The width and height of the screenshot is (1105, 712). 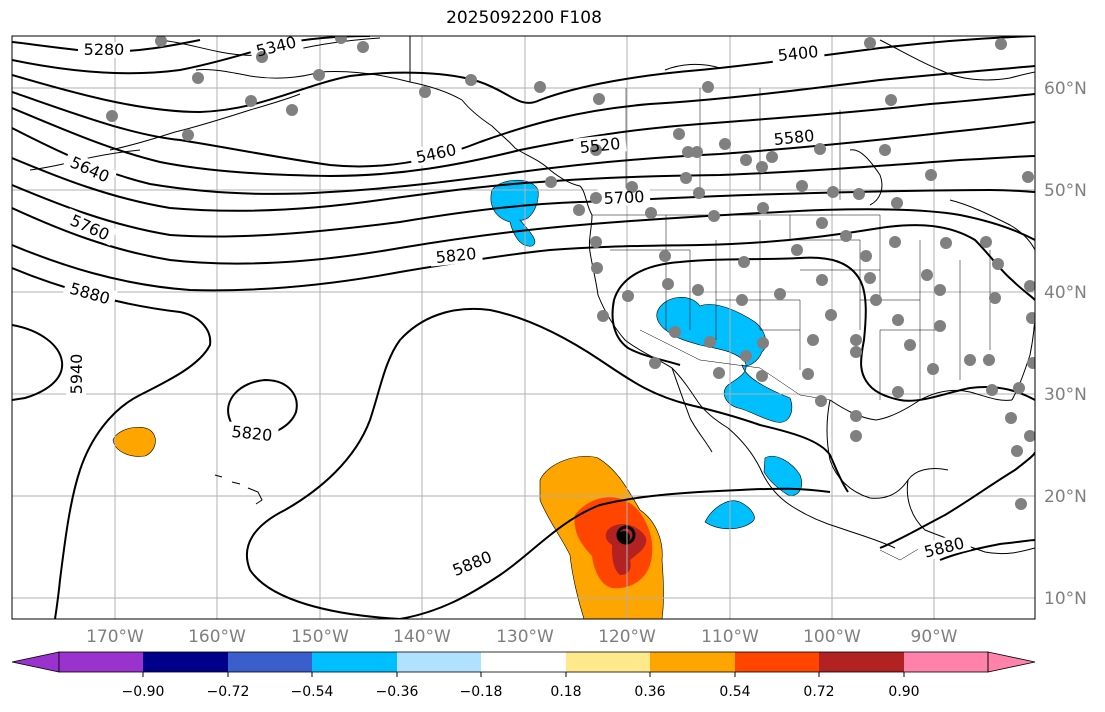 What do you see at coordinates (134, 442) in the screenshot?
I see `positive-area-west` at bounding box center [134, 442].